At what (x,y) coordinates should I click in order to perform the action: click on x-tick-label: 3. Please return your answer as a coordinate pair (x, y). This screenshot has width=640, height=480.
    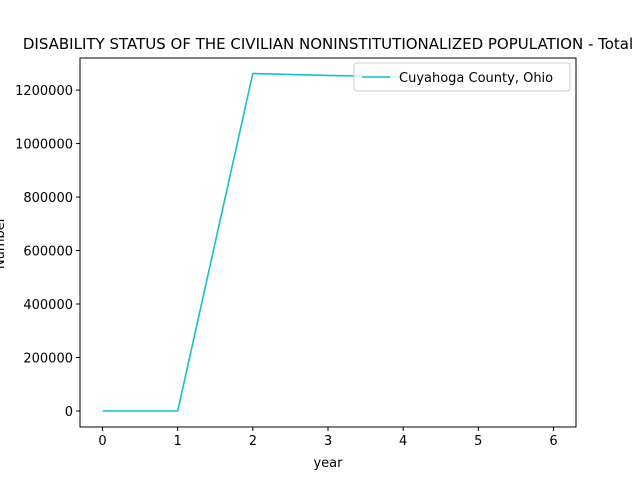
    Looking at the image, I should click on (328, 441).